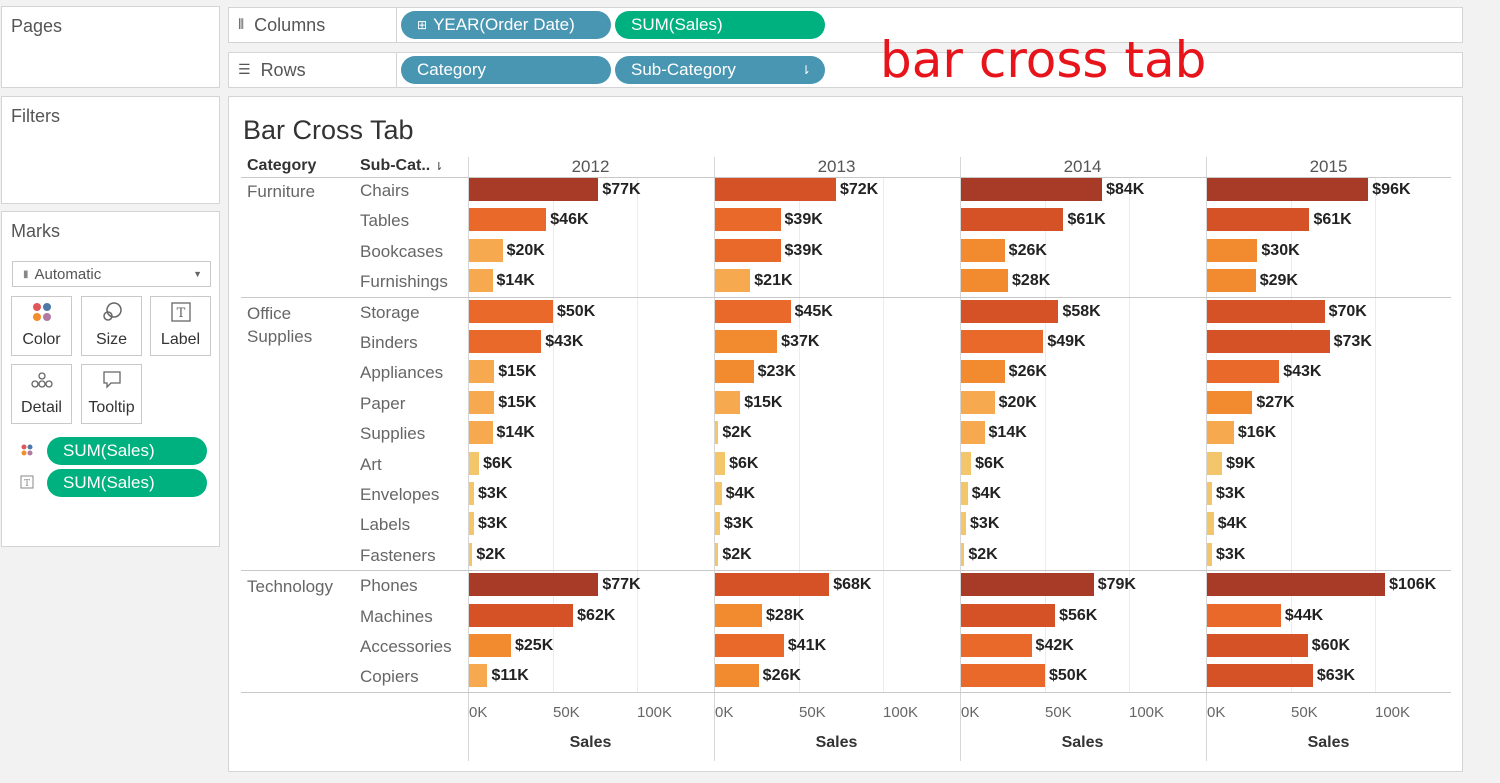  What do you see at coordinates (127, 483) in the screenshot?
I see `marks-sum-sales-label-pill: SUM(Sales)` at bounding box center [127, 483].